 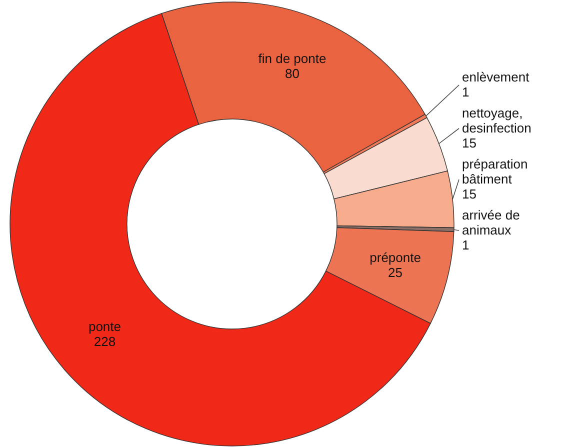 I want to click on slice-label: nettoyage, desinfection, so click(x=497, y=120).